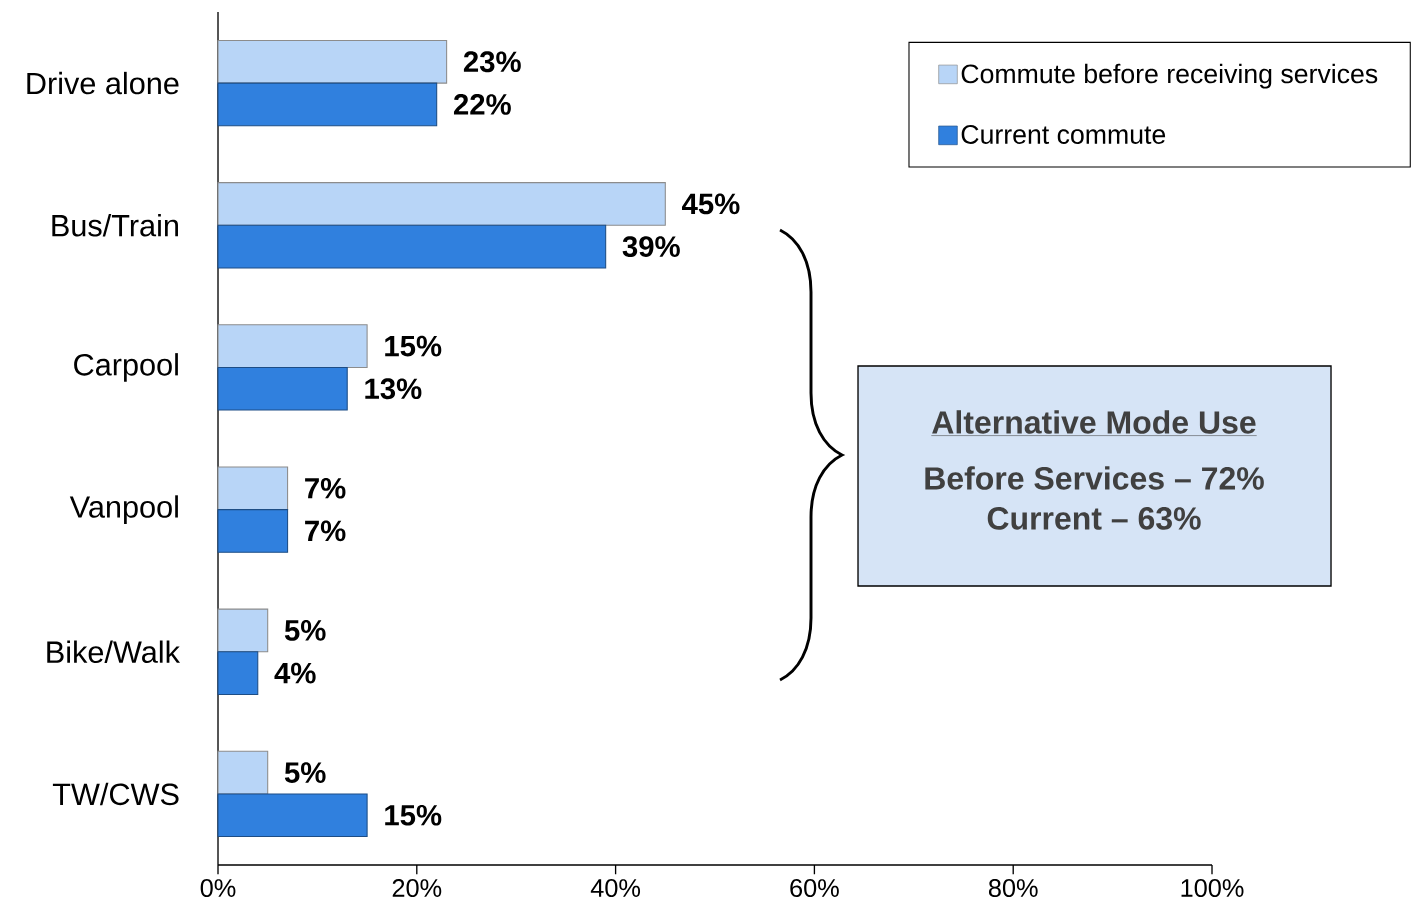  I want to click on y-tick-label: TW/CWS, so click(115, 794).